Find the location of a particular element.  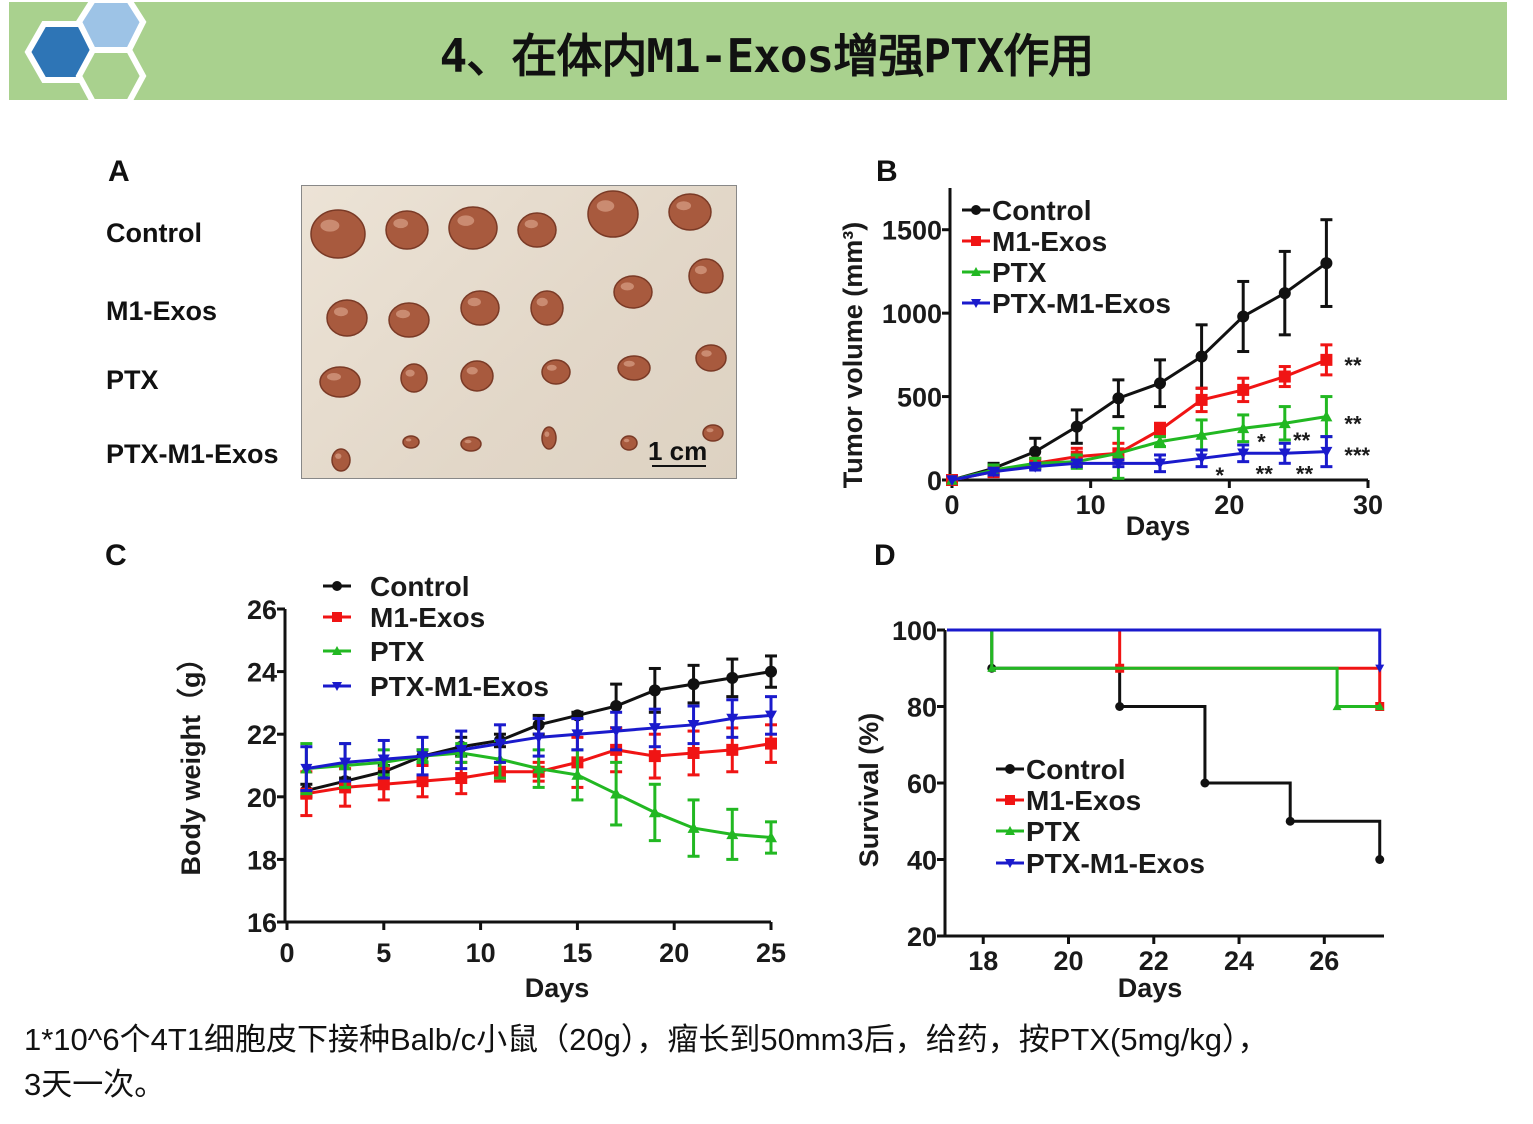

x-tick-label: 10 is located at coordinates (1091, 505).